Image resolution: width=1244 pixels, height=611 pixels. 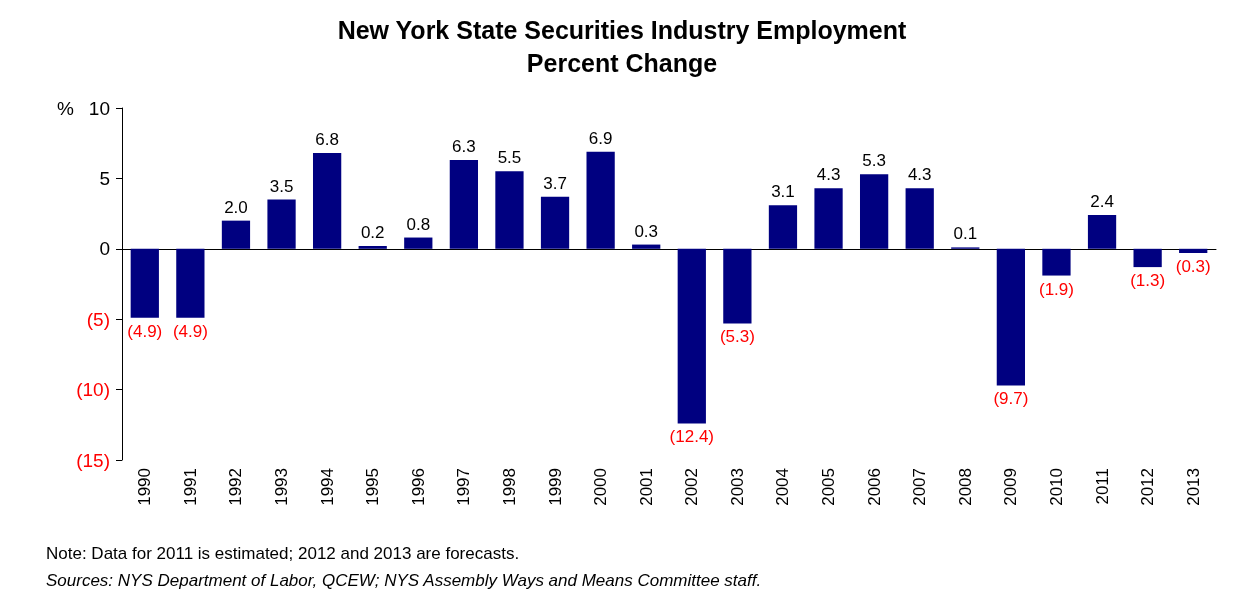 I want to click on x-tick-label: 1993, so click(x=282, y=487).